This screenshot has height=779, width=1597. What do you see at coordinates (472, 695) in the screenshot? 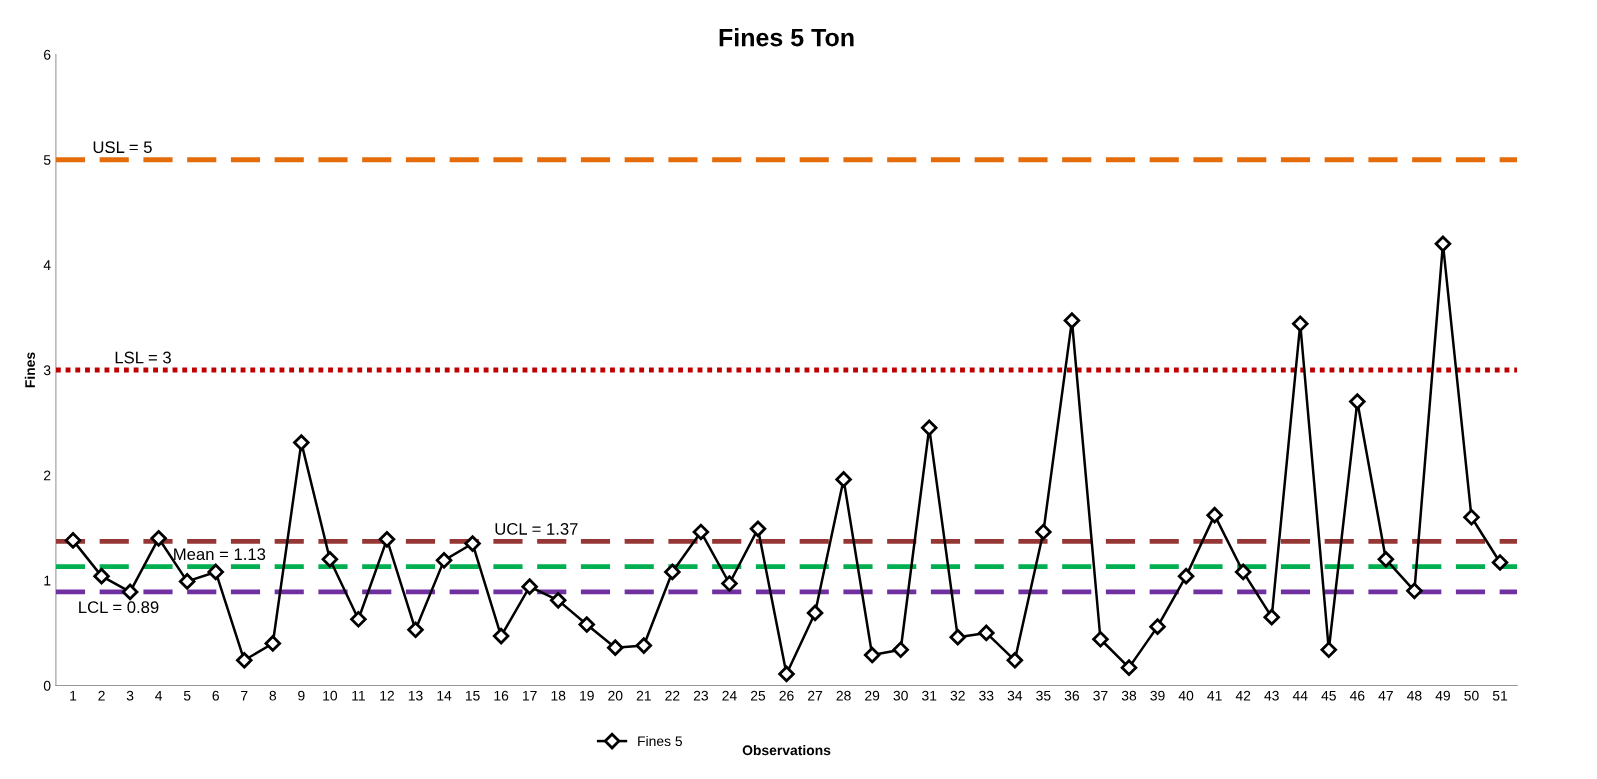
I see `x-tick-label: 15` at bounding box center [472, 695].